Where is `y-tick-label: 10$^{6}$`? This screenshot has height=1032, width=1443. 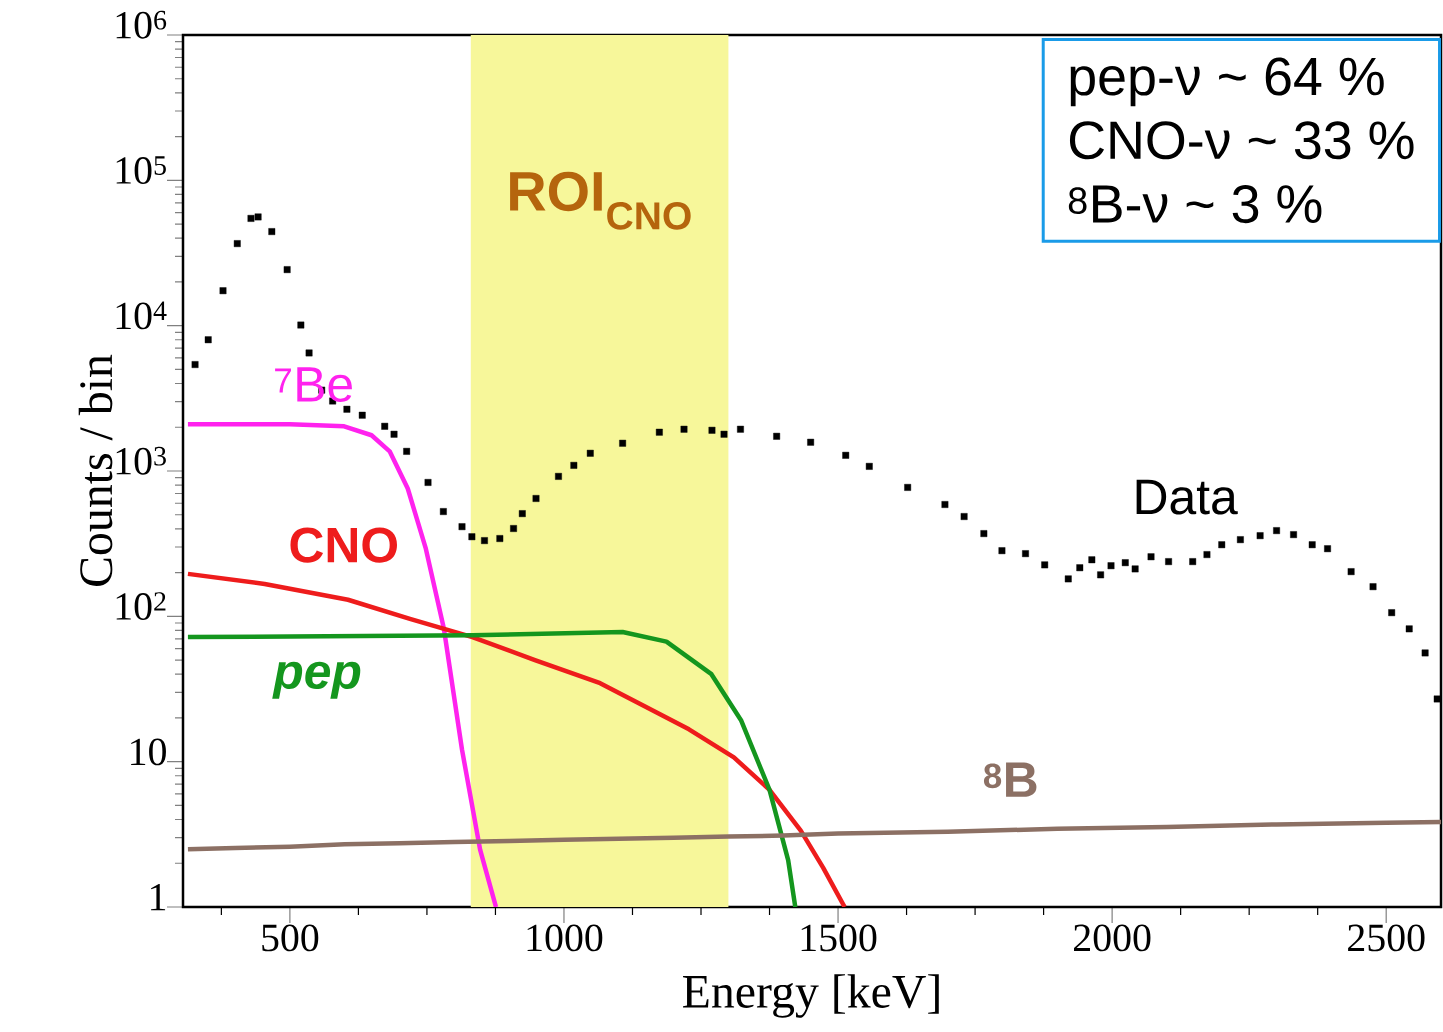
y-tick-label: 10$^{6}$ is located at coordinates (141, 24).